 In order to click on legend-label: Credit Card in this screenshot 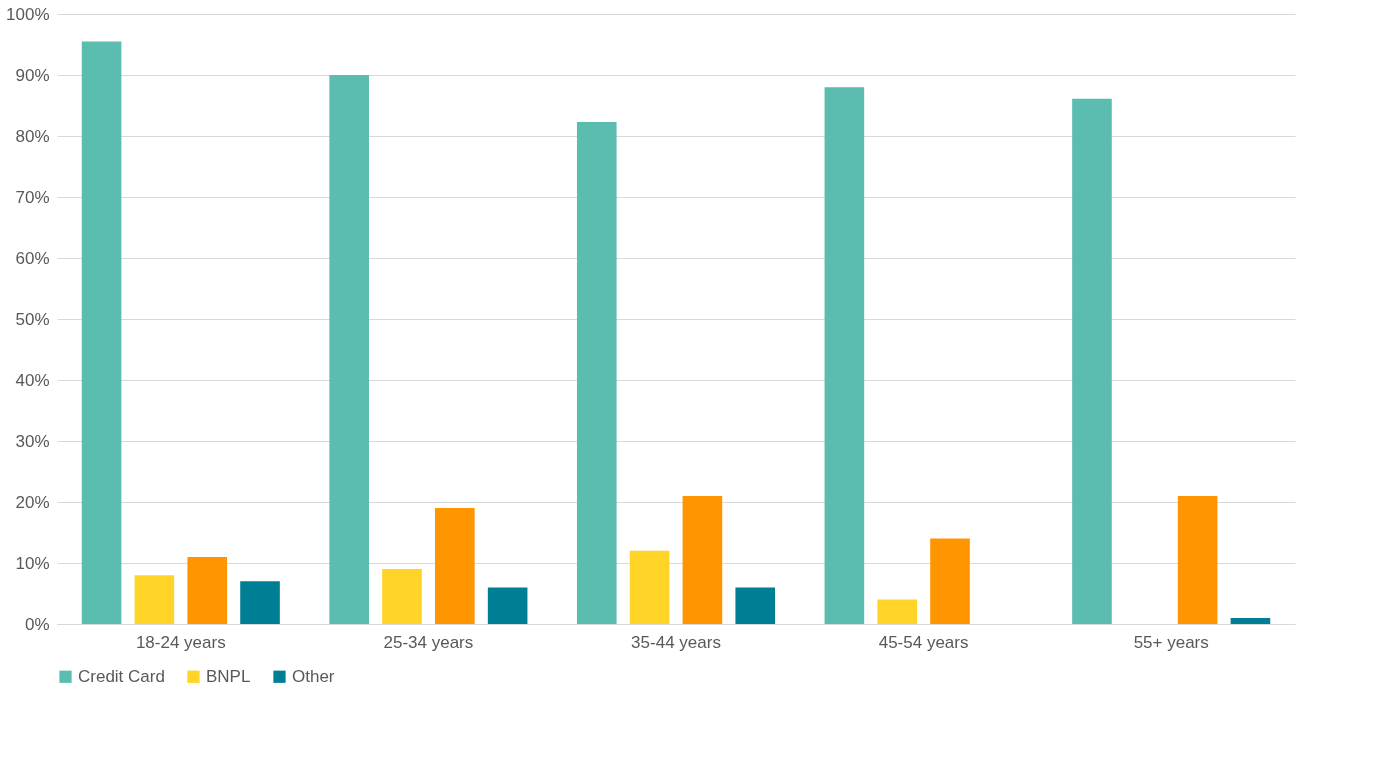, I will do `click(121, 676)`.